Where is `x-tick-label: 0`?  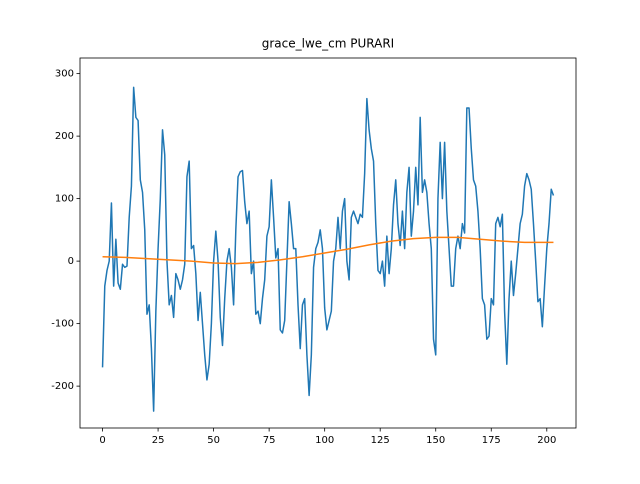 x-tick-label: 0 is located at coordinates (102, 440).